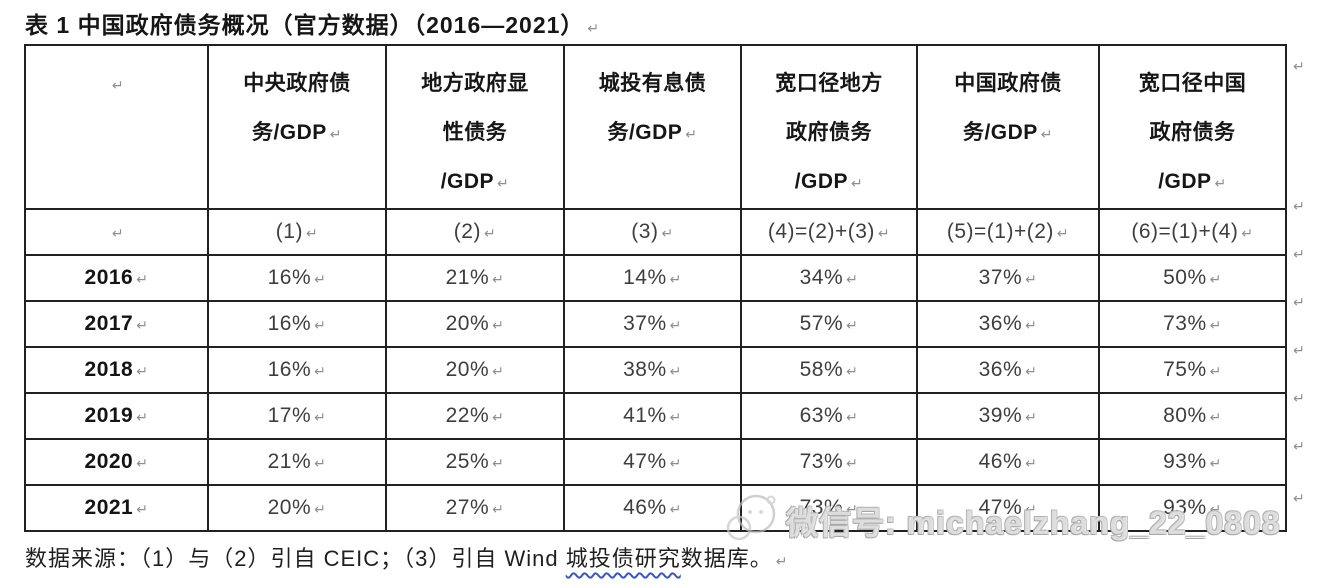 The image size is (1318, 588). What do you see at coordinates (623, 558) in the screenshot?
I see `source-text-underlined: 城投债研究` at bounding box center [623, 558].